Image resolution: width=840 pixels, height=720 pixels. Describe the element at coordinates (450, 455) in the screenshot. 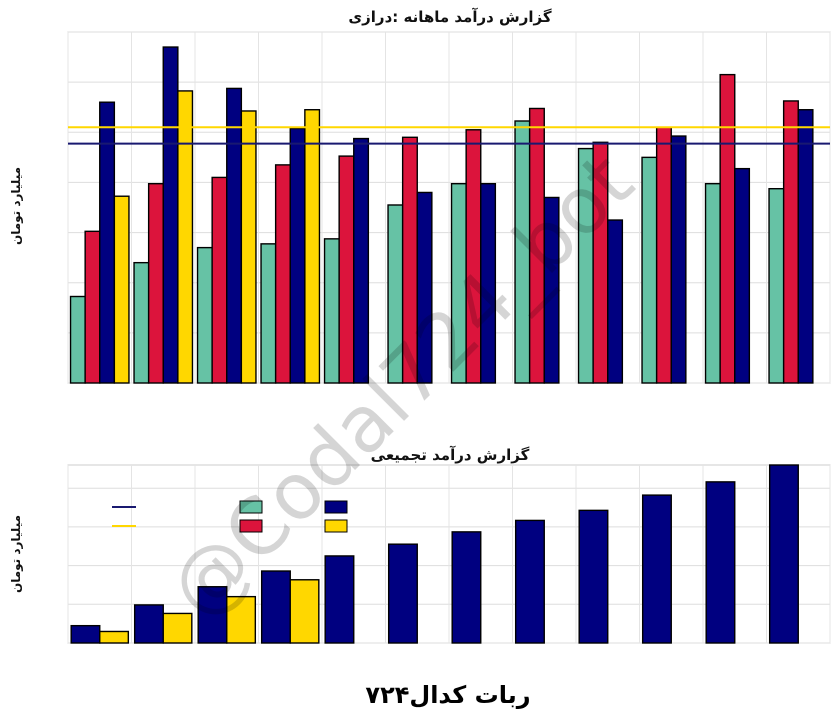

I see `cumulative-chart-title: گزارش درآمد تجمیعی` at that location.